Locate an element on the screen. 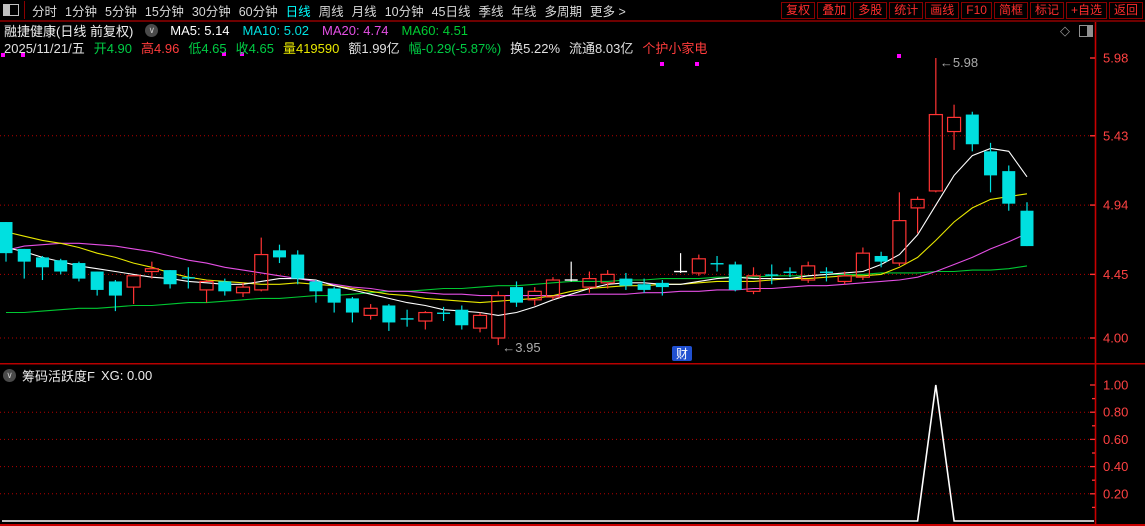 The height and width of the screenshot is (526, 1145). tab-5分钟: 5分钟 is located at coordinates (120, 11).